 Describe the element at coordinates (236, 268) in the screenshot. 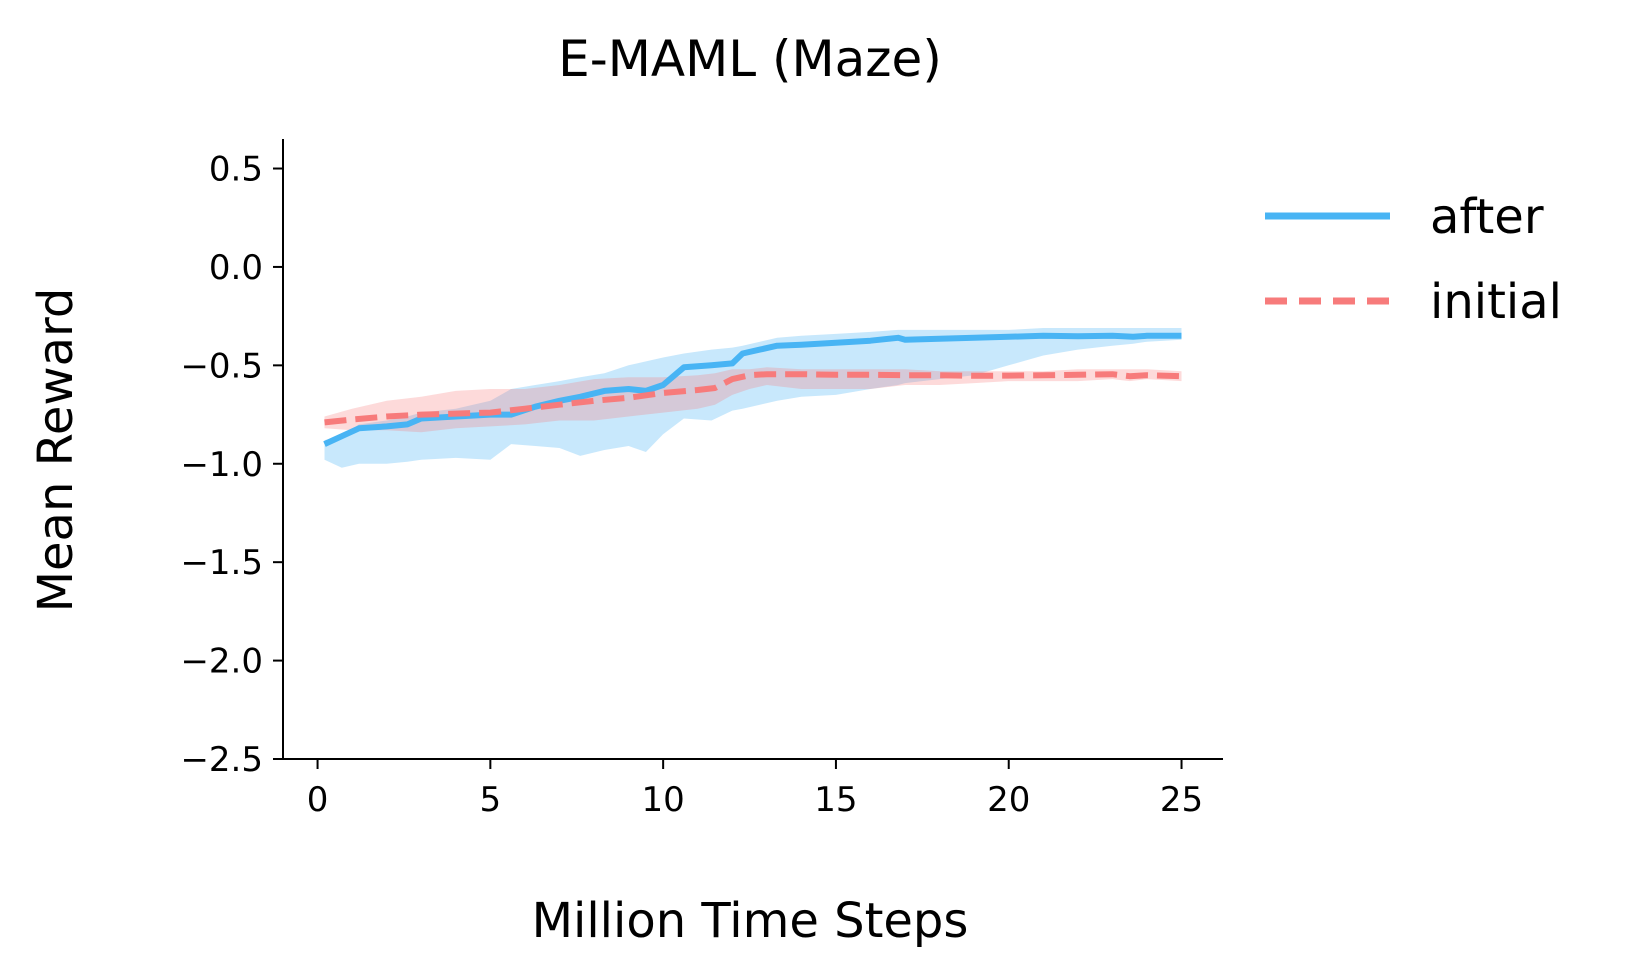

I see `y-tick-label: 0.0` at that location.